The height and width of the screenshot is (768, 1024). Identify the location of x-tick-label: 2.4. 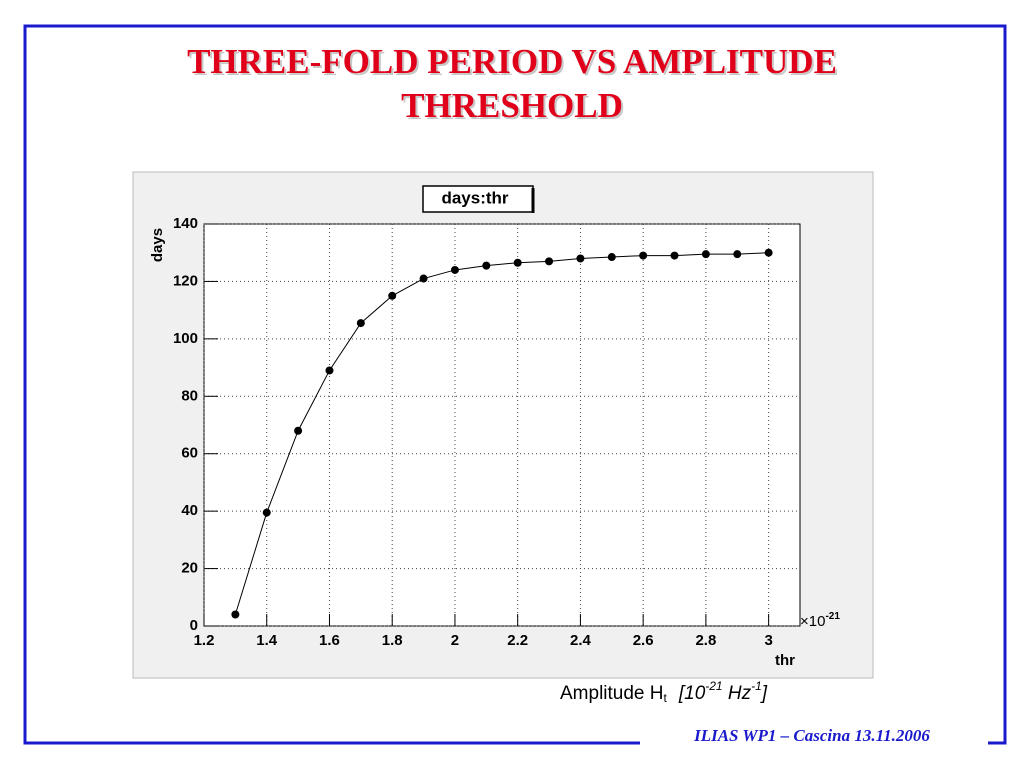
(581, 640).